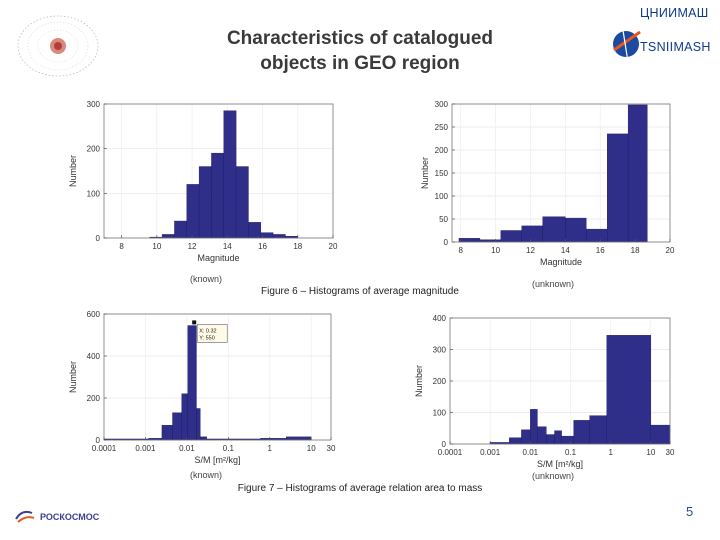  What do you see at coordinates (206, 475) in the screenshot?
I see `label-known-2: (known)` at bounding box center [206, 475].